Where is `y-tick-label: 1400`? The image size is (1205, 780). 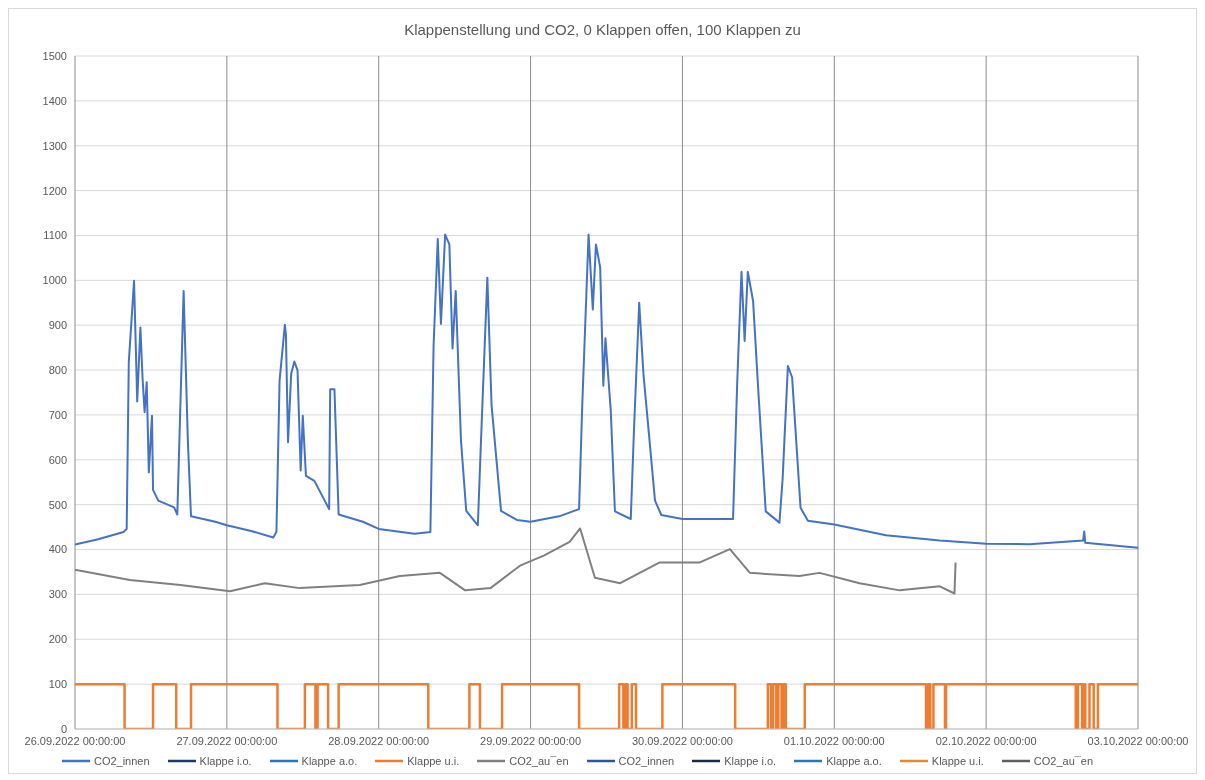
y-tick-label: 1400 is located at coordinates (54, 100).